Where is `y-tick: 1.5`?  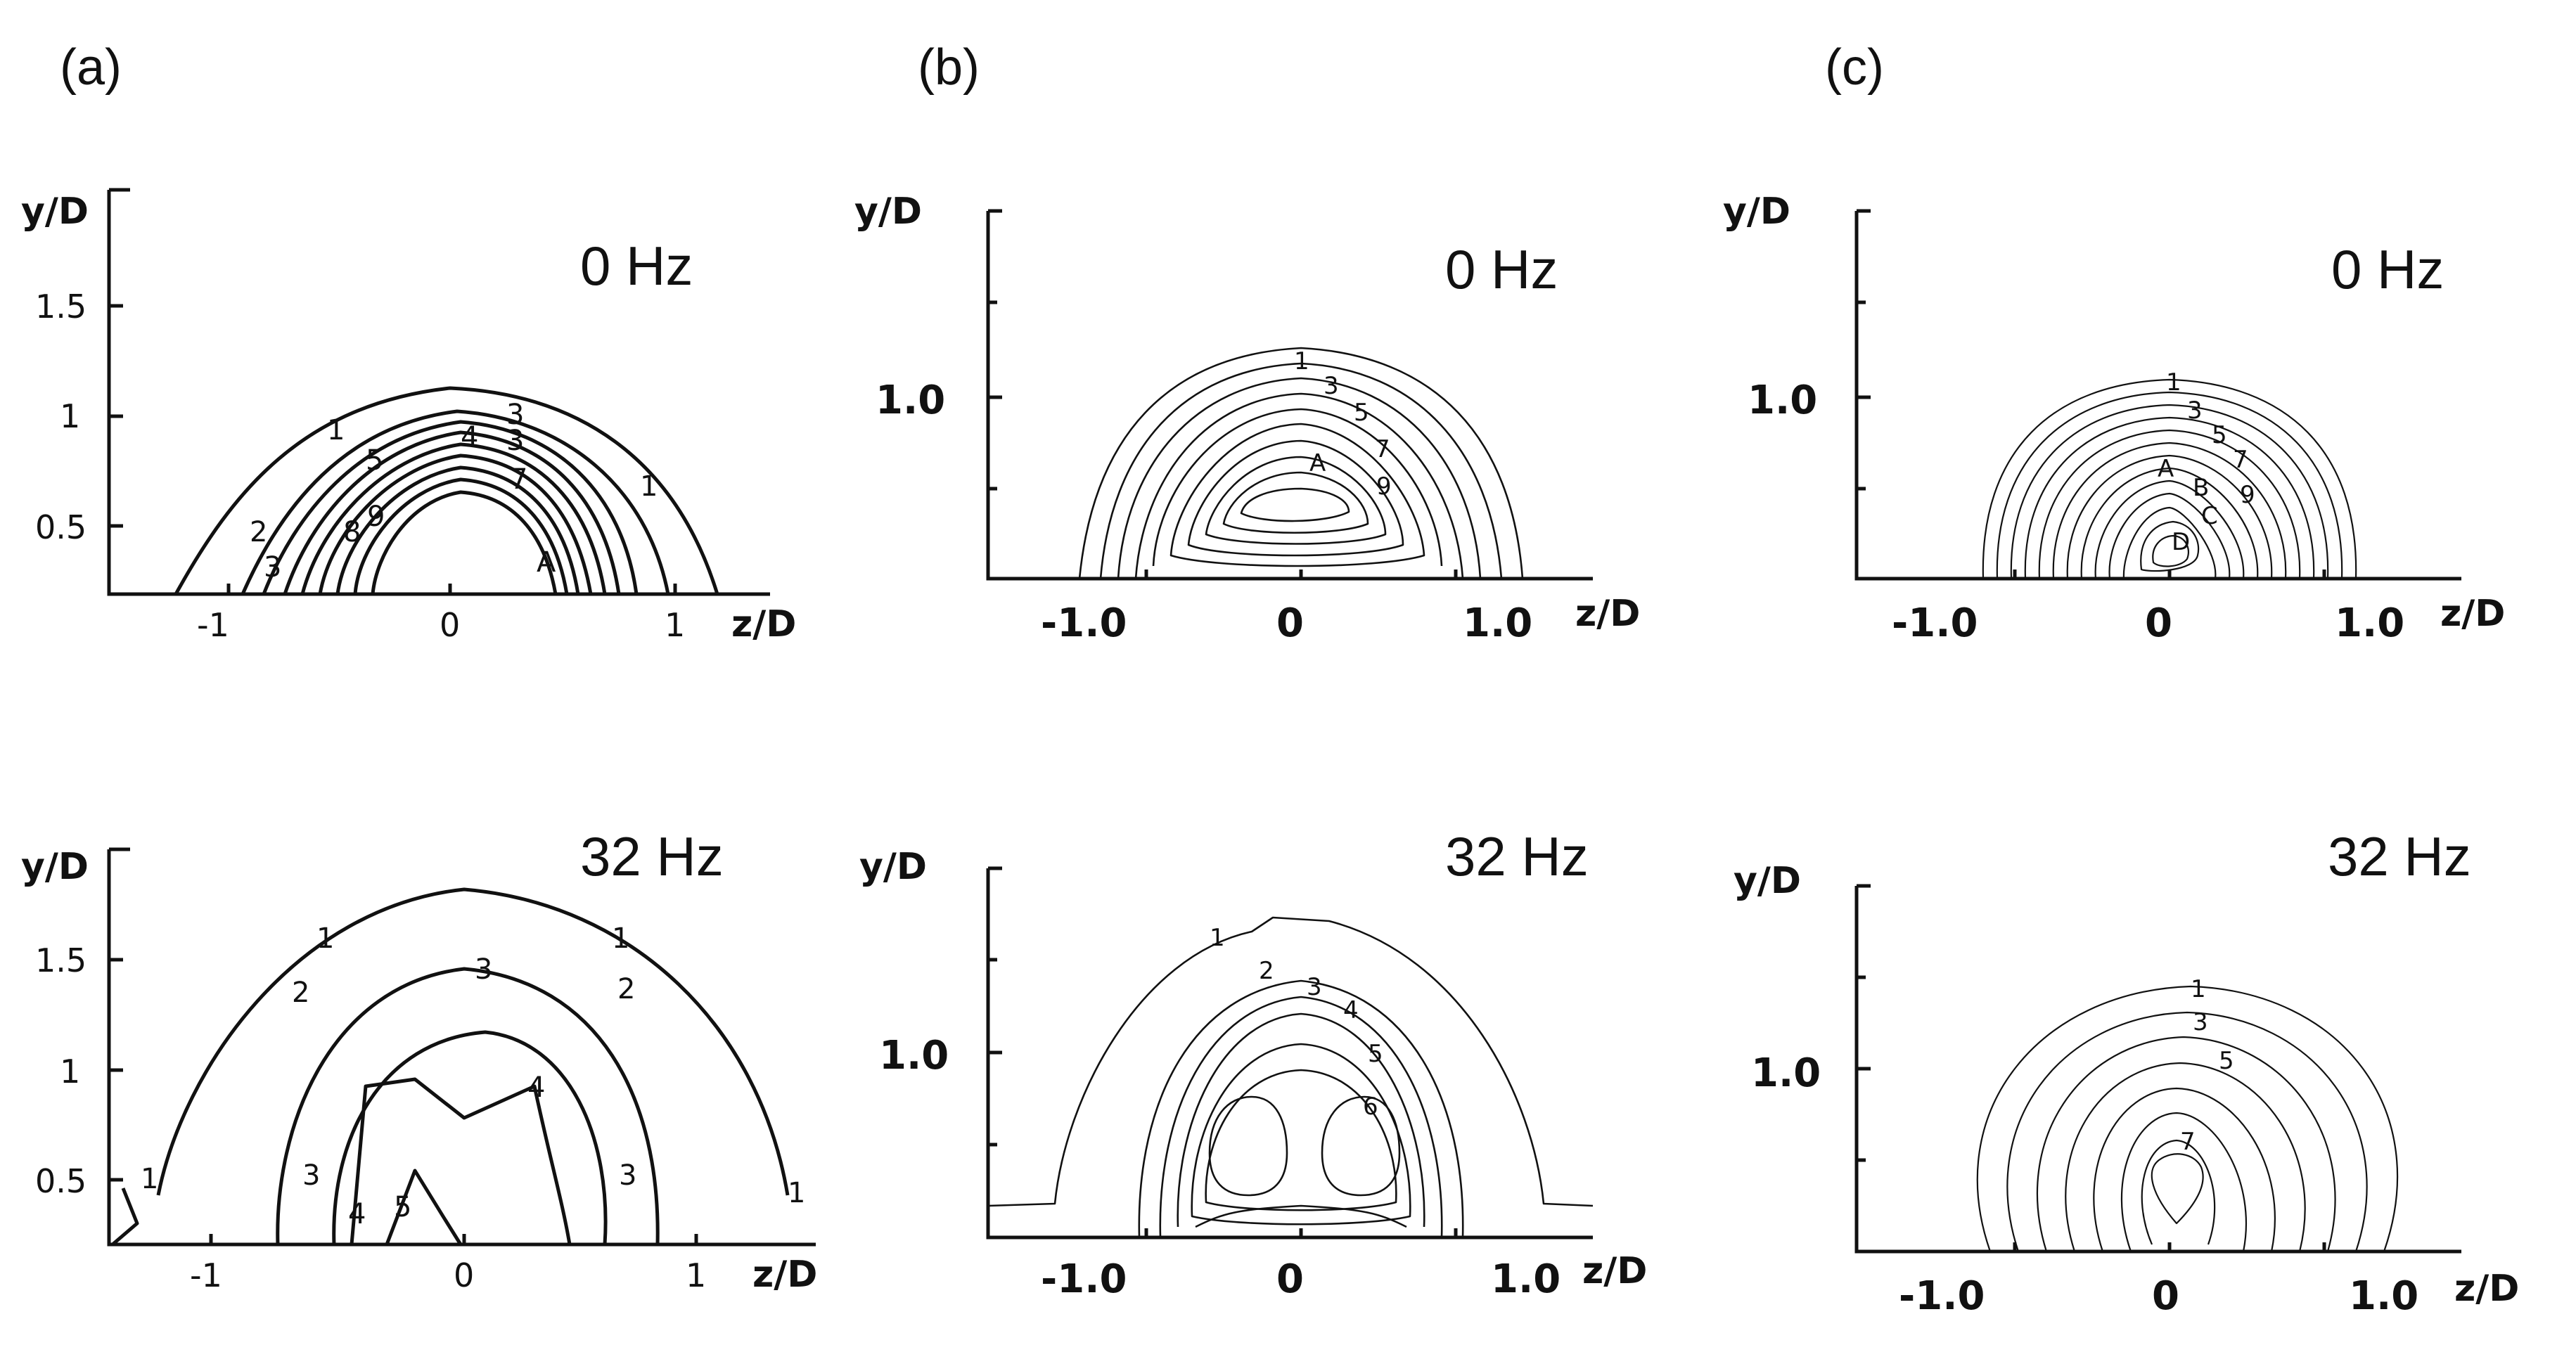 y-tick: 1.5 is located at coordinates (60, 960).